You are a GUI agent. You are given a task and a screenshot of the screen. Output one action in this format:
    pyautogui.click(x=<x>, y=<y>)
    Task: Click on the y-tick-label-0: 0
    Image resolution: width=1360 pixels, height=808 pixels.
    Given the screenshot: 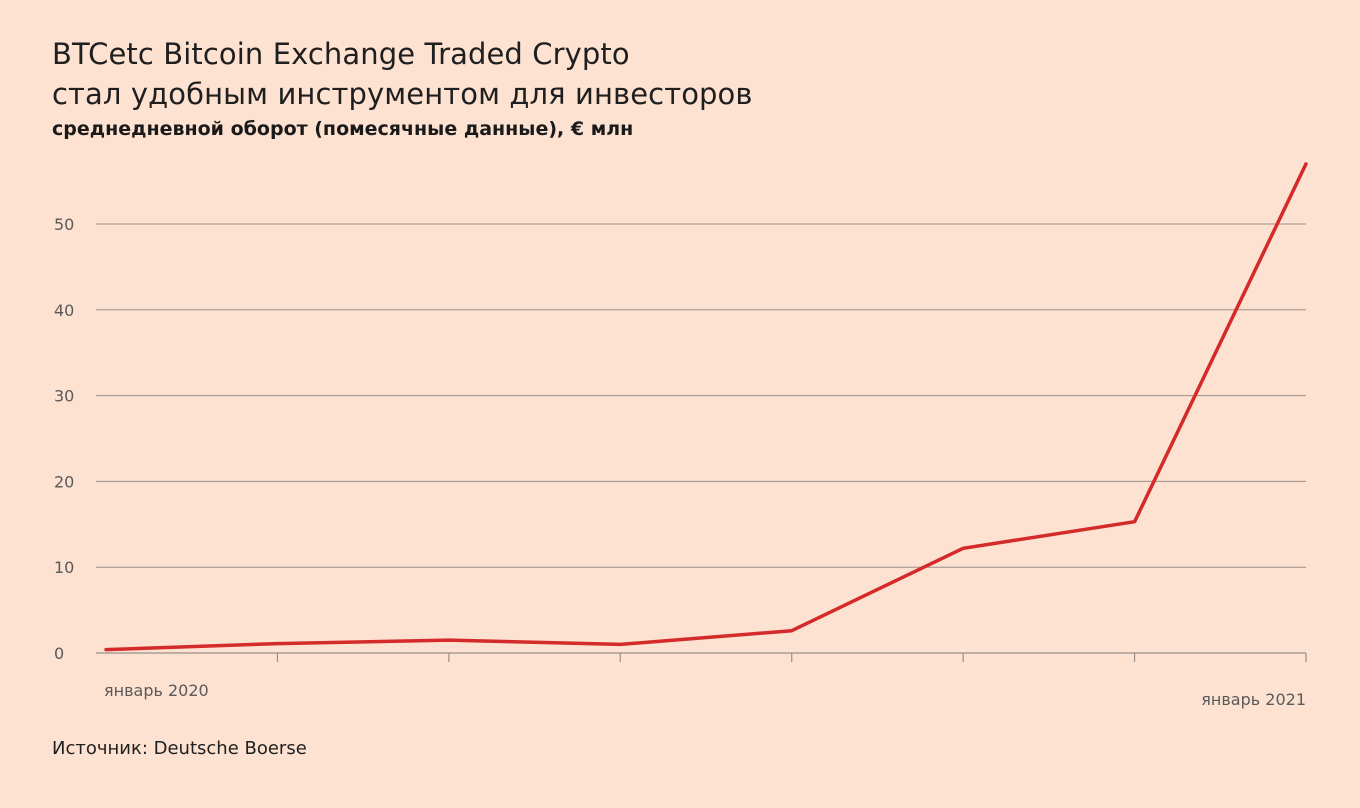 What is the action you would take?
    pyautogui.click(x=59, y=653)
    